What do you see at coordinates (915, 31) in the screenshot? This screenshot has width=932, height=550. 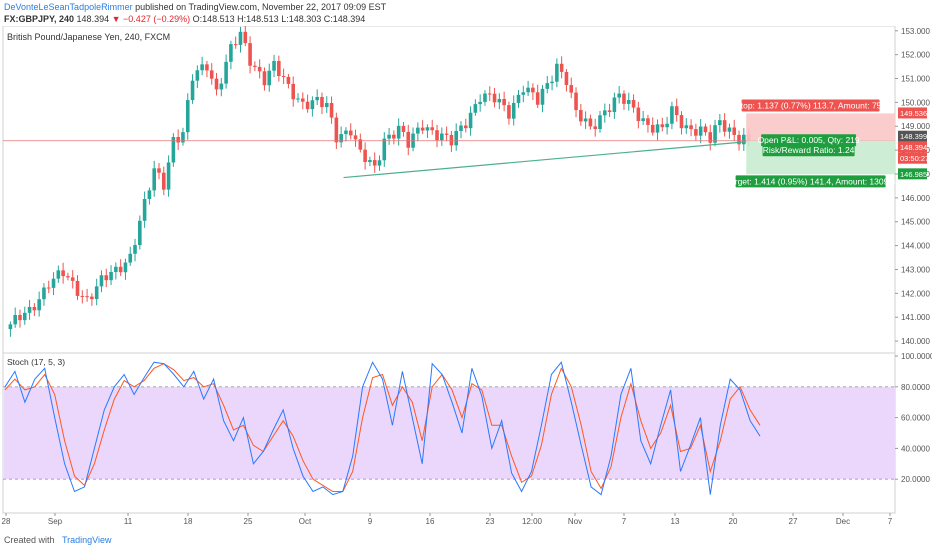 I see `price-tick-label: 153.000` at bounding box center [915, 31].